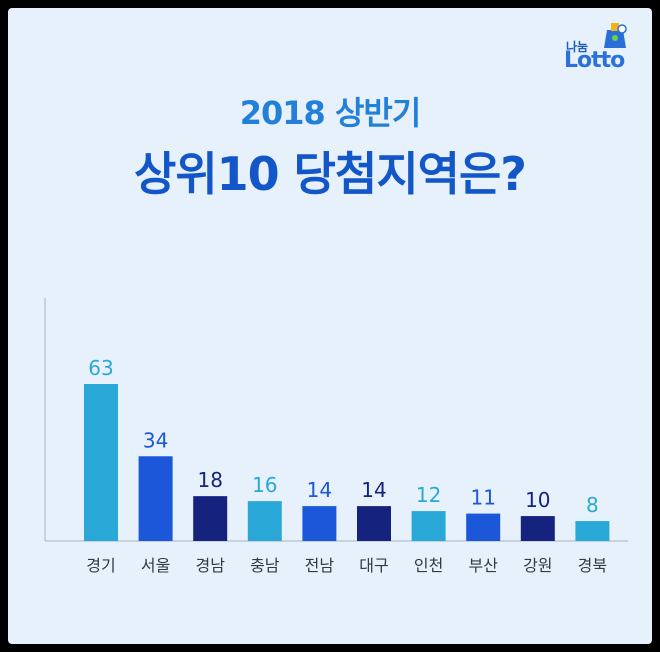  I want to click on value-label: 12, so click(428, 495).